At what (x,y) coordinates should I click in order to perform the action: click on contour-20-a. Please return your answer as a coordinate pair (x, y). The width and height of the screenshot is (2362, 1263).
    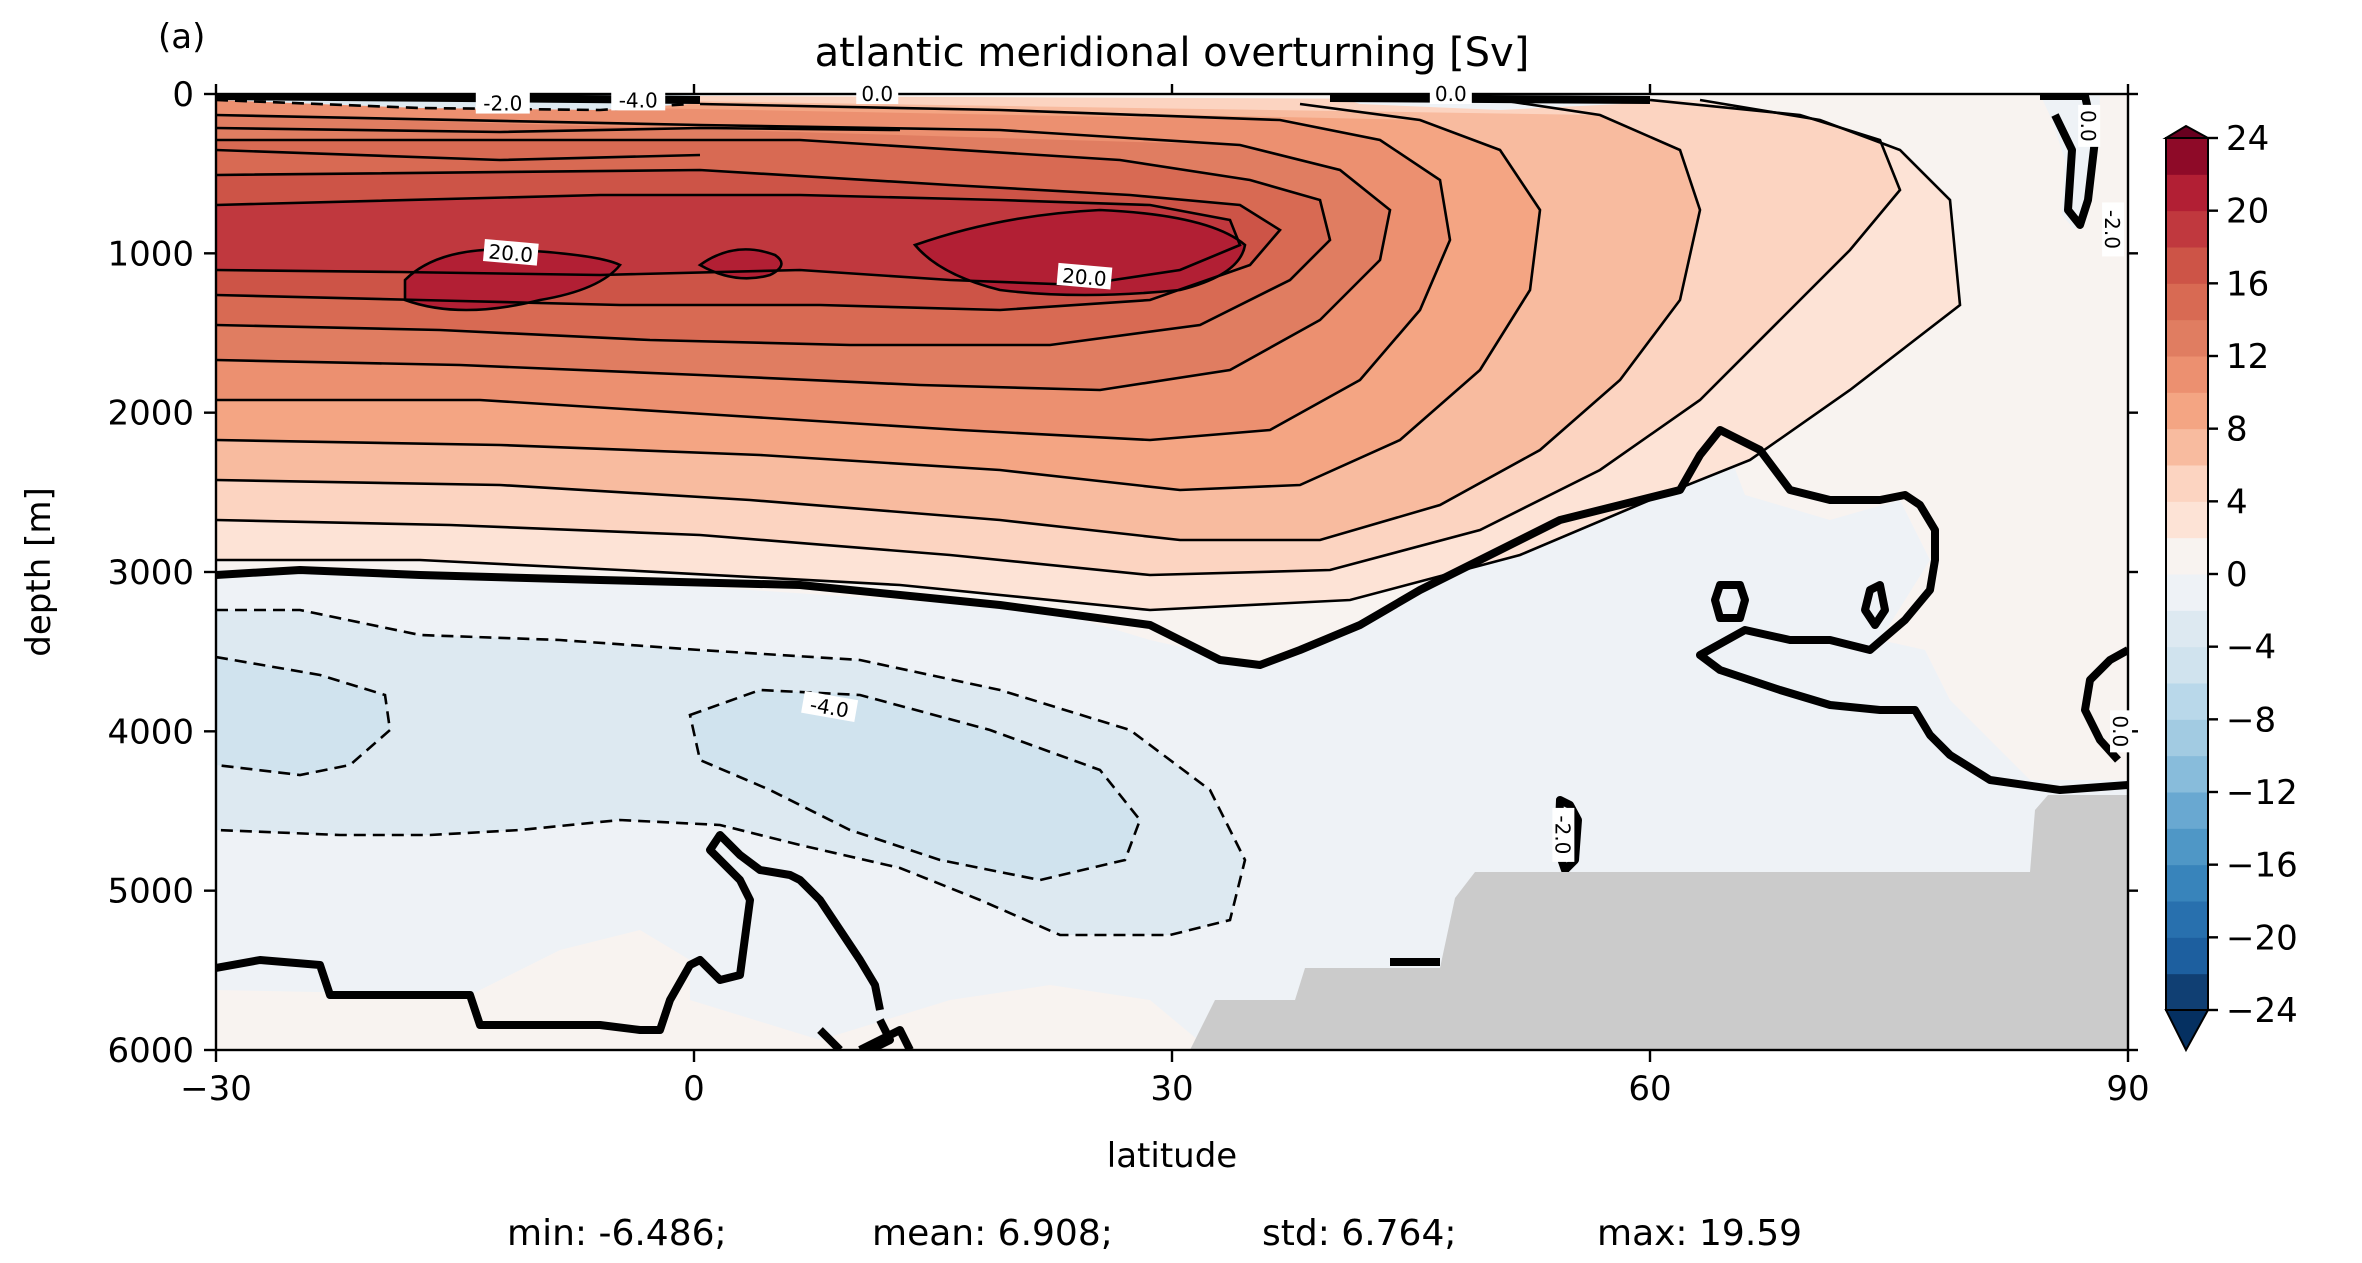
    Looking at the image, I should click on (513, 280).